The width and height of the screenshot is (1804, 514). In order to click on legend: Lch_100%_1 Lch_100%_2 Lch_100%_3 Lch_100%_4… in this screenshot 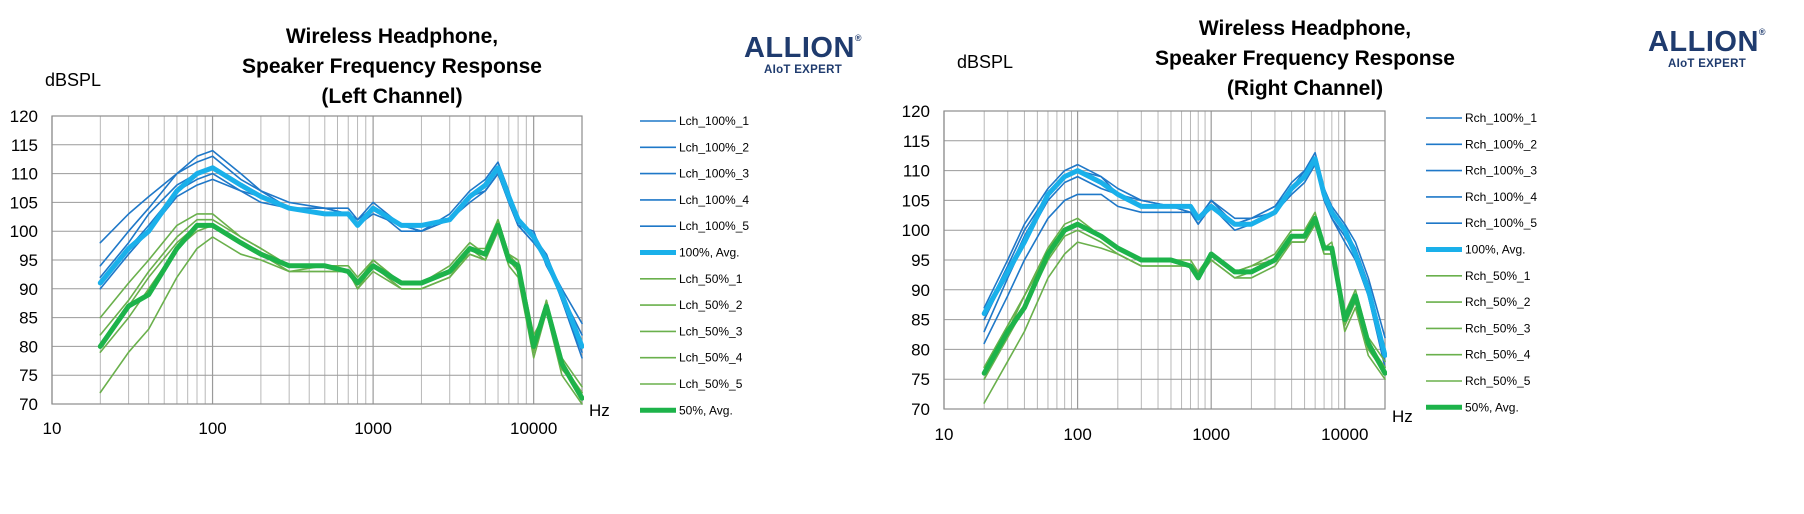, I will do `click(694, 265)`.